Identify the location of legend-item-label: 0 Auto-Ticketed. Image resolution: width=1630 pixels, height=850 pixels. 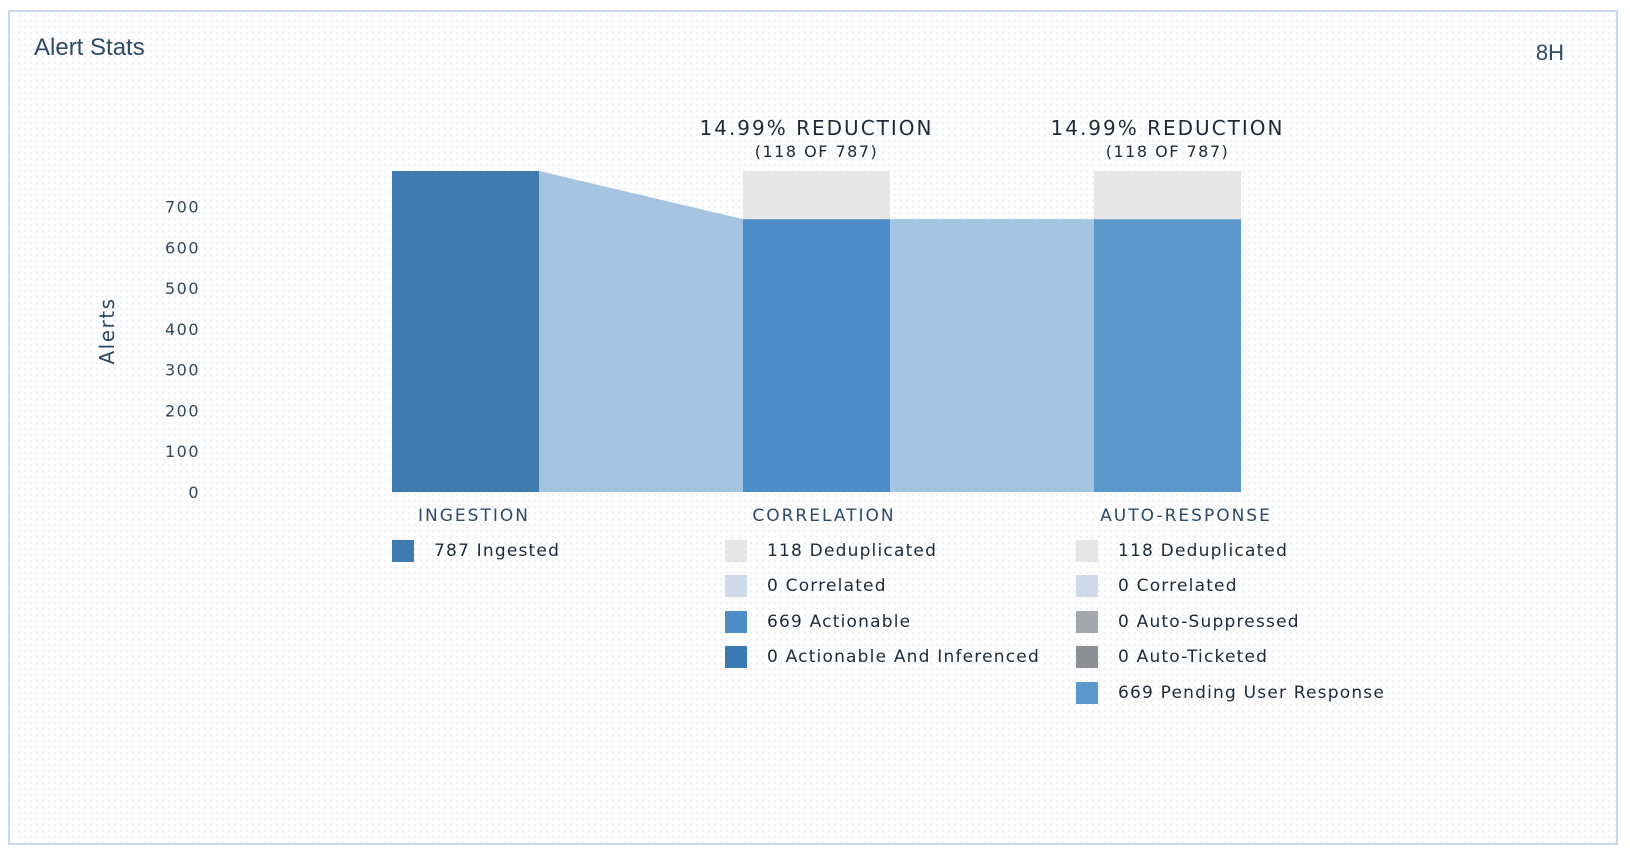
(1193, 657).